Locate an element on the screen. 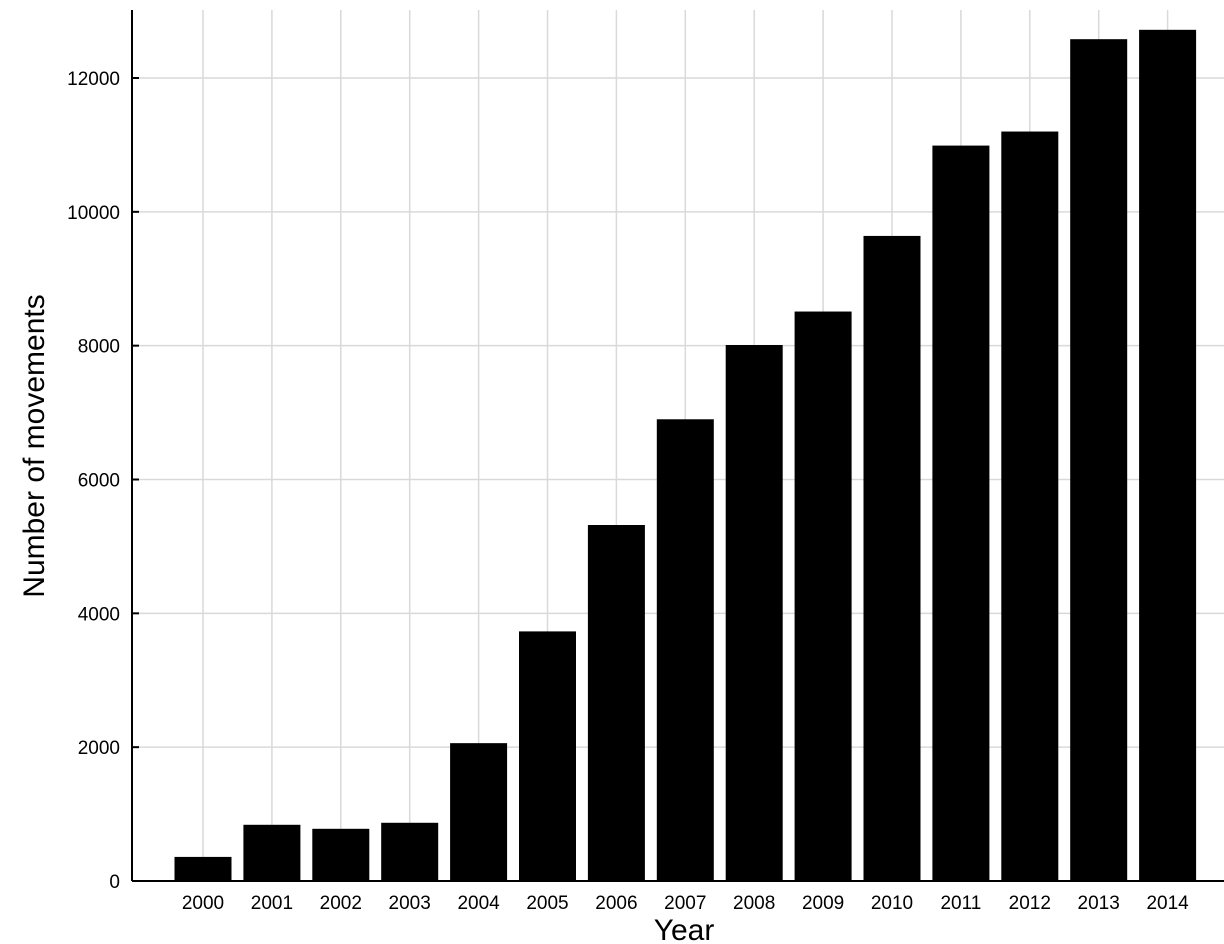 This screenshot has height=944, width=1224. bar-2012 is located at coordinates (1030, 506).